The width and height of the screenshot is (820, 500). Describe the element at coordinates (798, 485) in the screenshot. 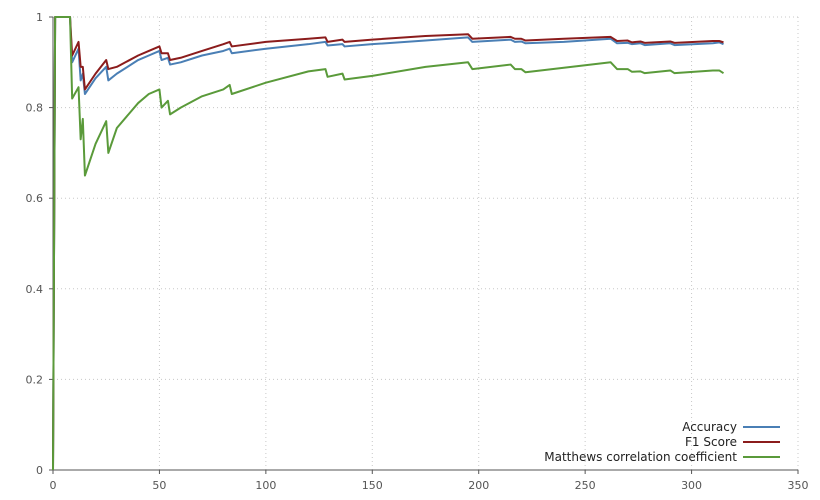

I see `x-tick-label: 350` at that location.